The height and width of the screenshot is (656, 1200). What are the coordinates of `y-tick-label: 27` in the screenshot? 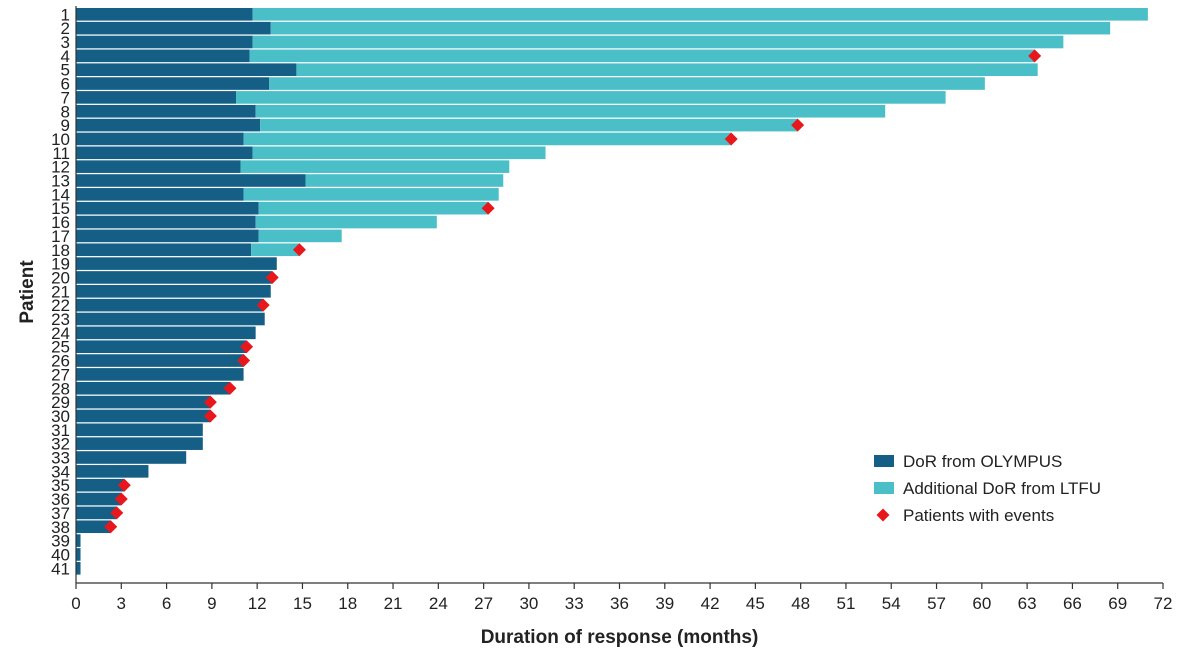 It's located at (60, 374).